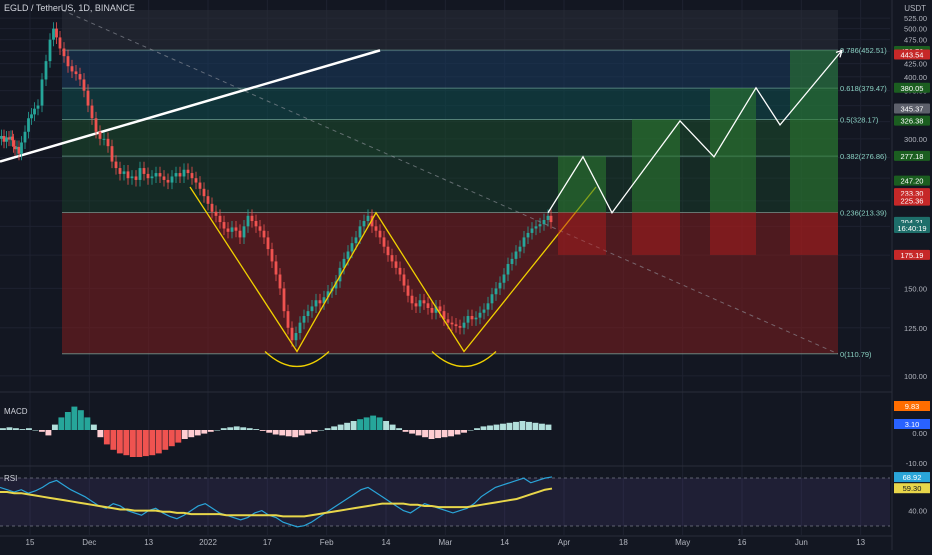 This screenshot has height=555, width=932. Describe the element at coordinates (446, 541) in the screenshot. I see `time-axis: 15 Dec 13 2022 17 Feb 14 Mar 14 Apr 18 May 16 Jun 13` at that location.